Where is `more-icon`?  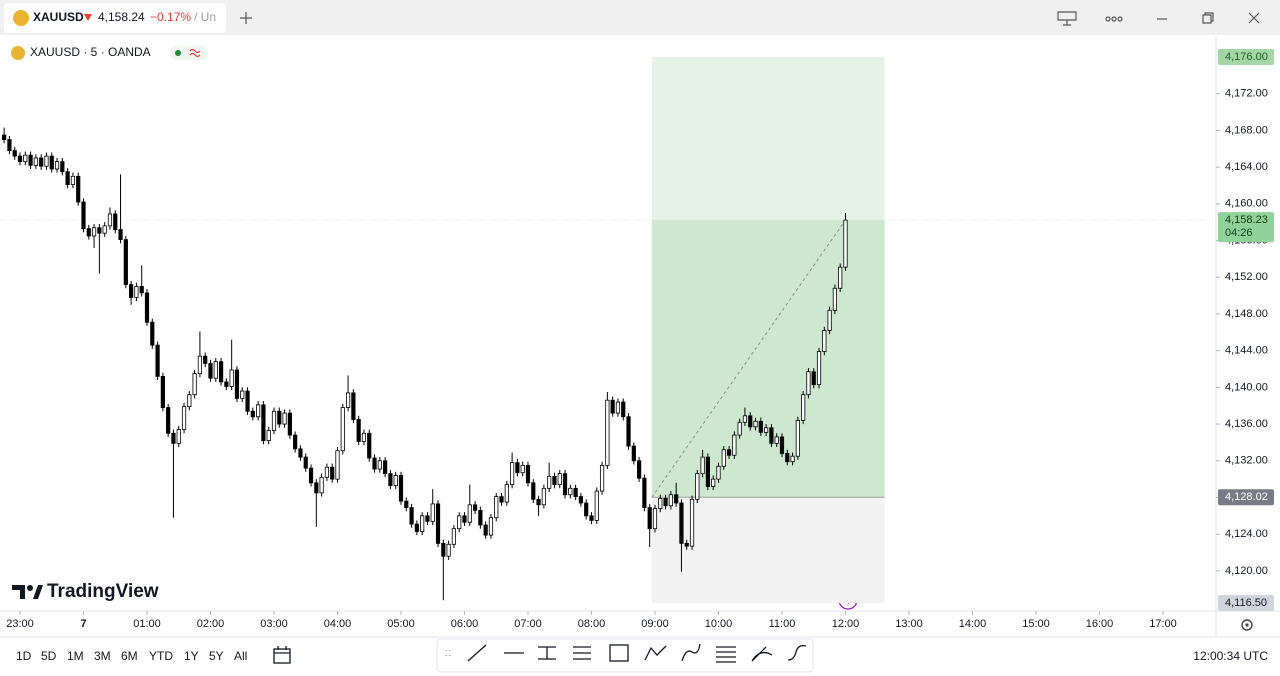 more-icon is located at coordinates (1114, 19).